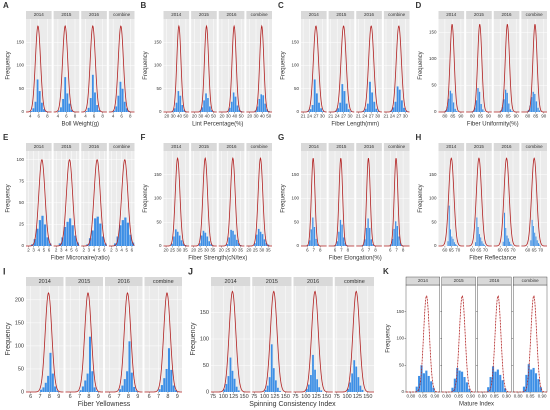  I want to click on x-tick-label: 24, so click(338, 116).